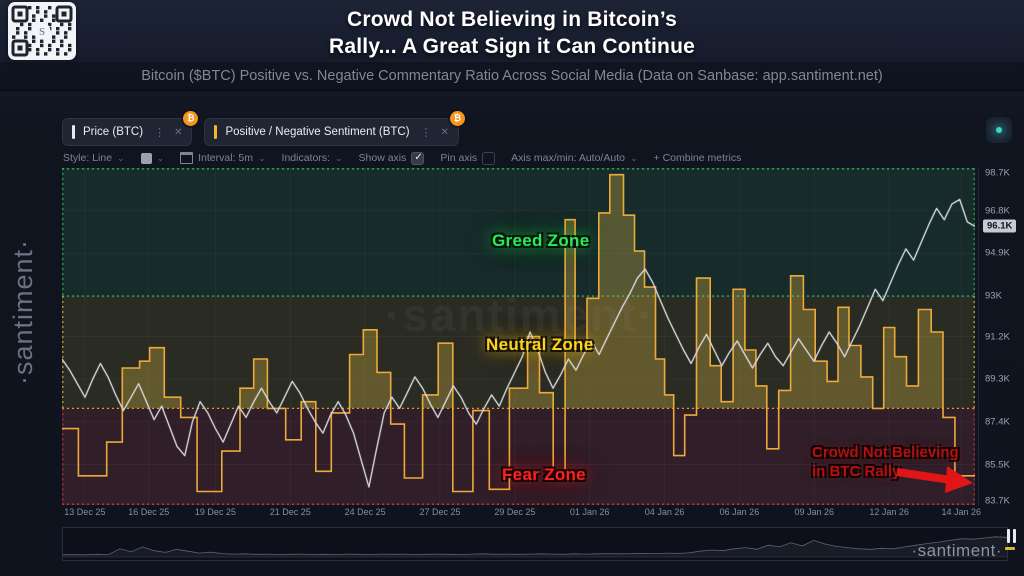  I want to click on y-axis-label: 91.2K, so click(997, 336).